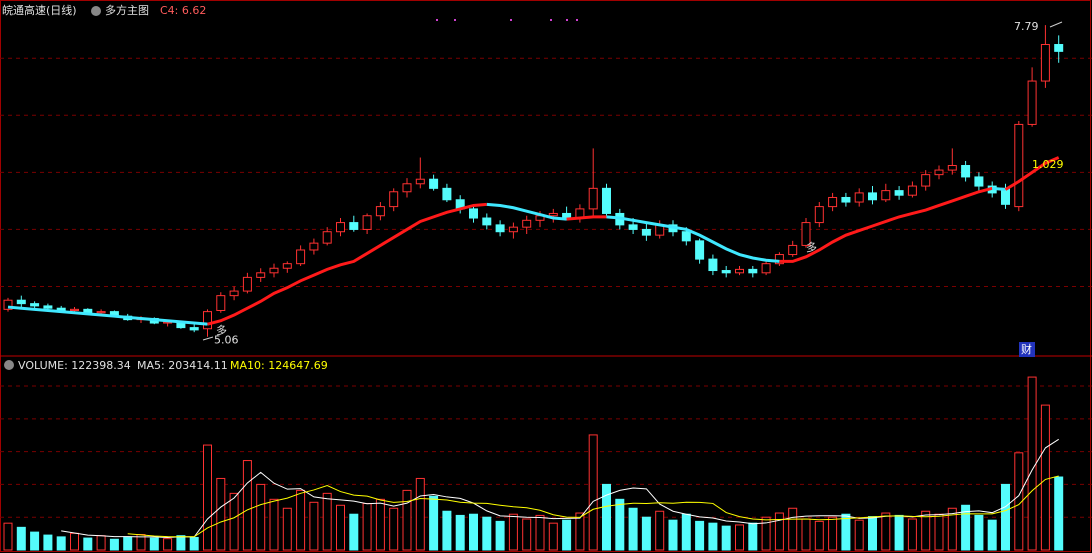  Describe the element at coordinates (182, 365) in the screenshot. I see `legend-ma5: MA5: 203414.11` at that location.